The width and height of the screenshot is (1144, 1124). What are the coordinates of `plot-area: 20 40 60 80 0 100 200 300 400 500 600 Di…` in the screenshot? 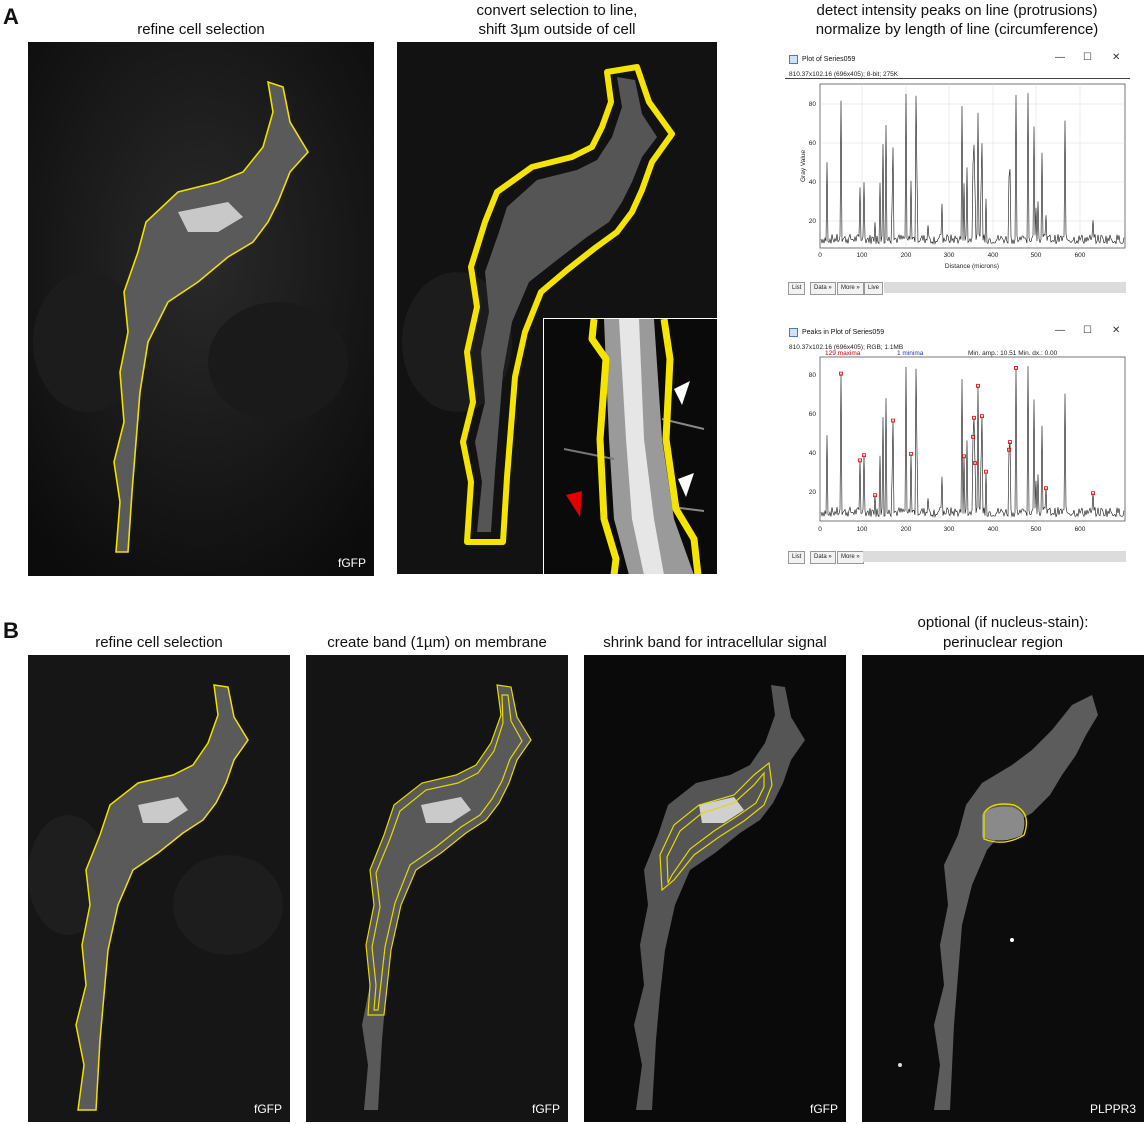 It's located at (963, 176).